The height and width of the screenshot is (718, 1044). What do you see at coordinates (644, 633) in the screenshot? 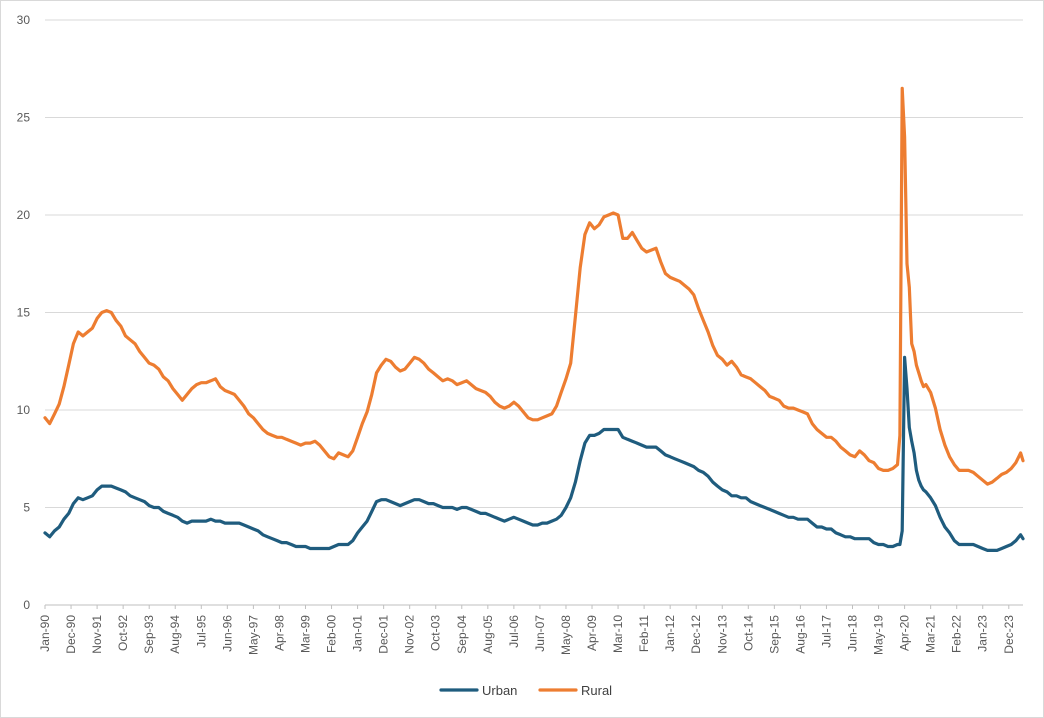
I see `x-tick-label: Feb-11` at bounding box center [644, 633].